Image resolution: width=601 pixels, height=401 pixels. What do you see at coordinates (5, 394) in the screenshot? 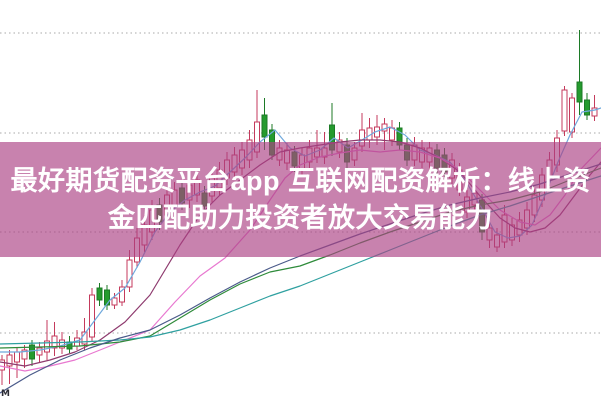
I see `corner-watermark-mark: M` at bounding box center [5, 394].